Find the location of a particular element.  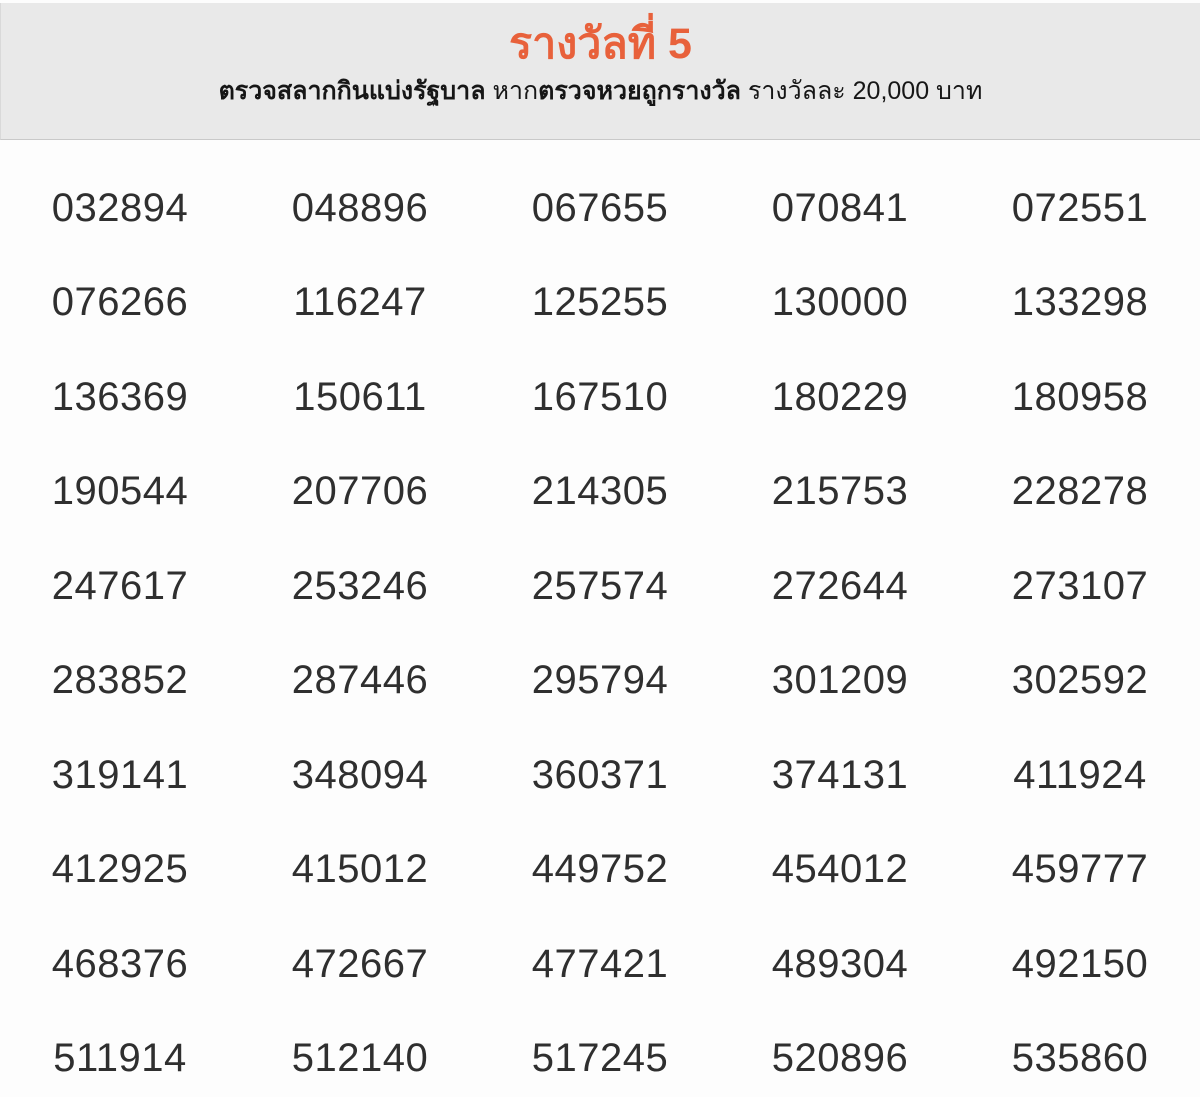

lottery-number: 472667 is located at coordinates (360, 963).